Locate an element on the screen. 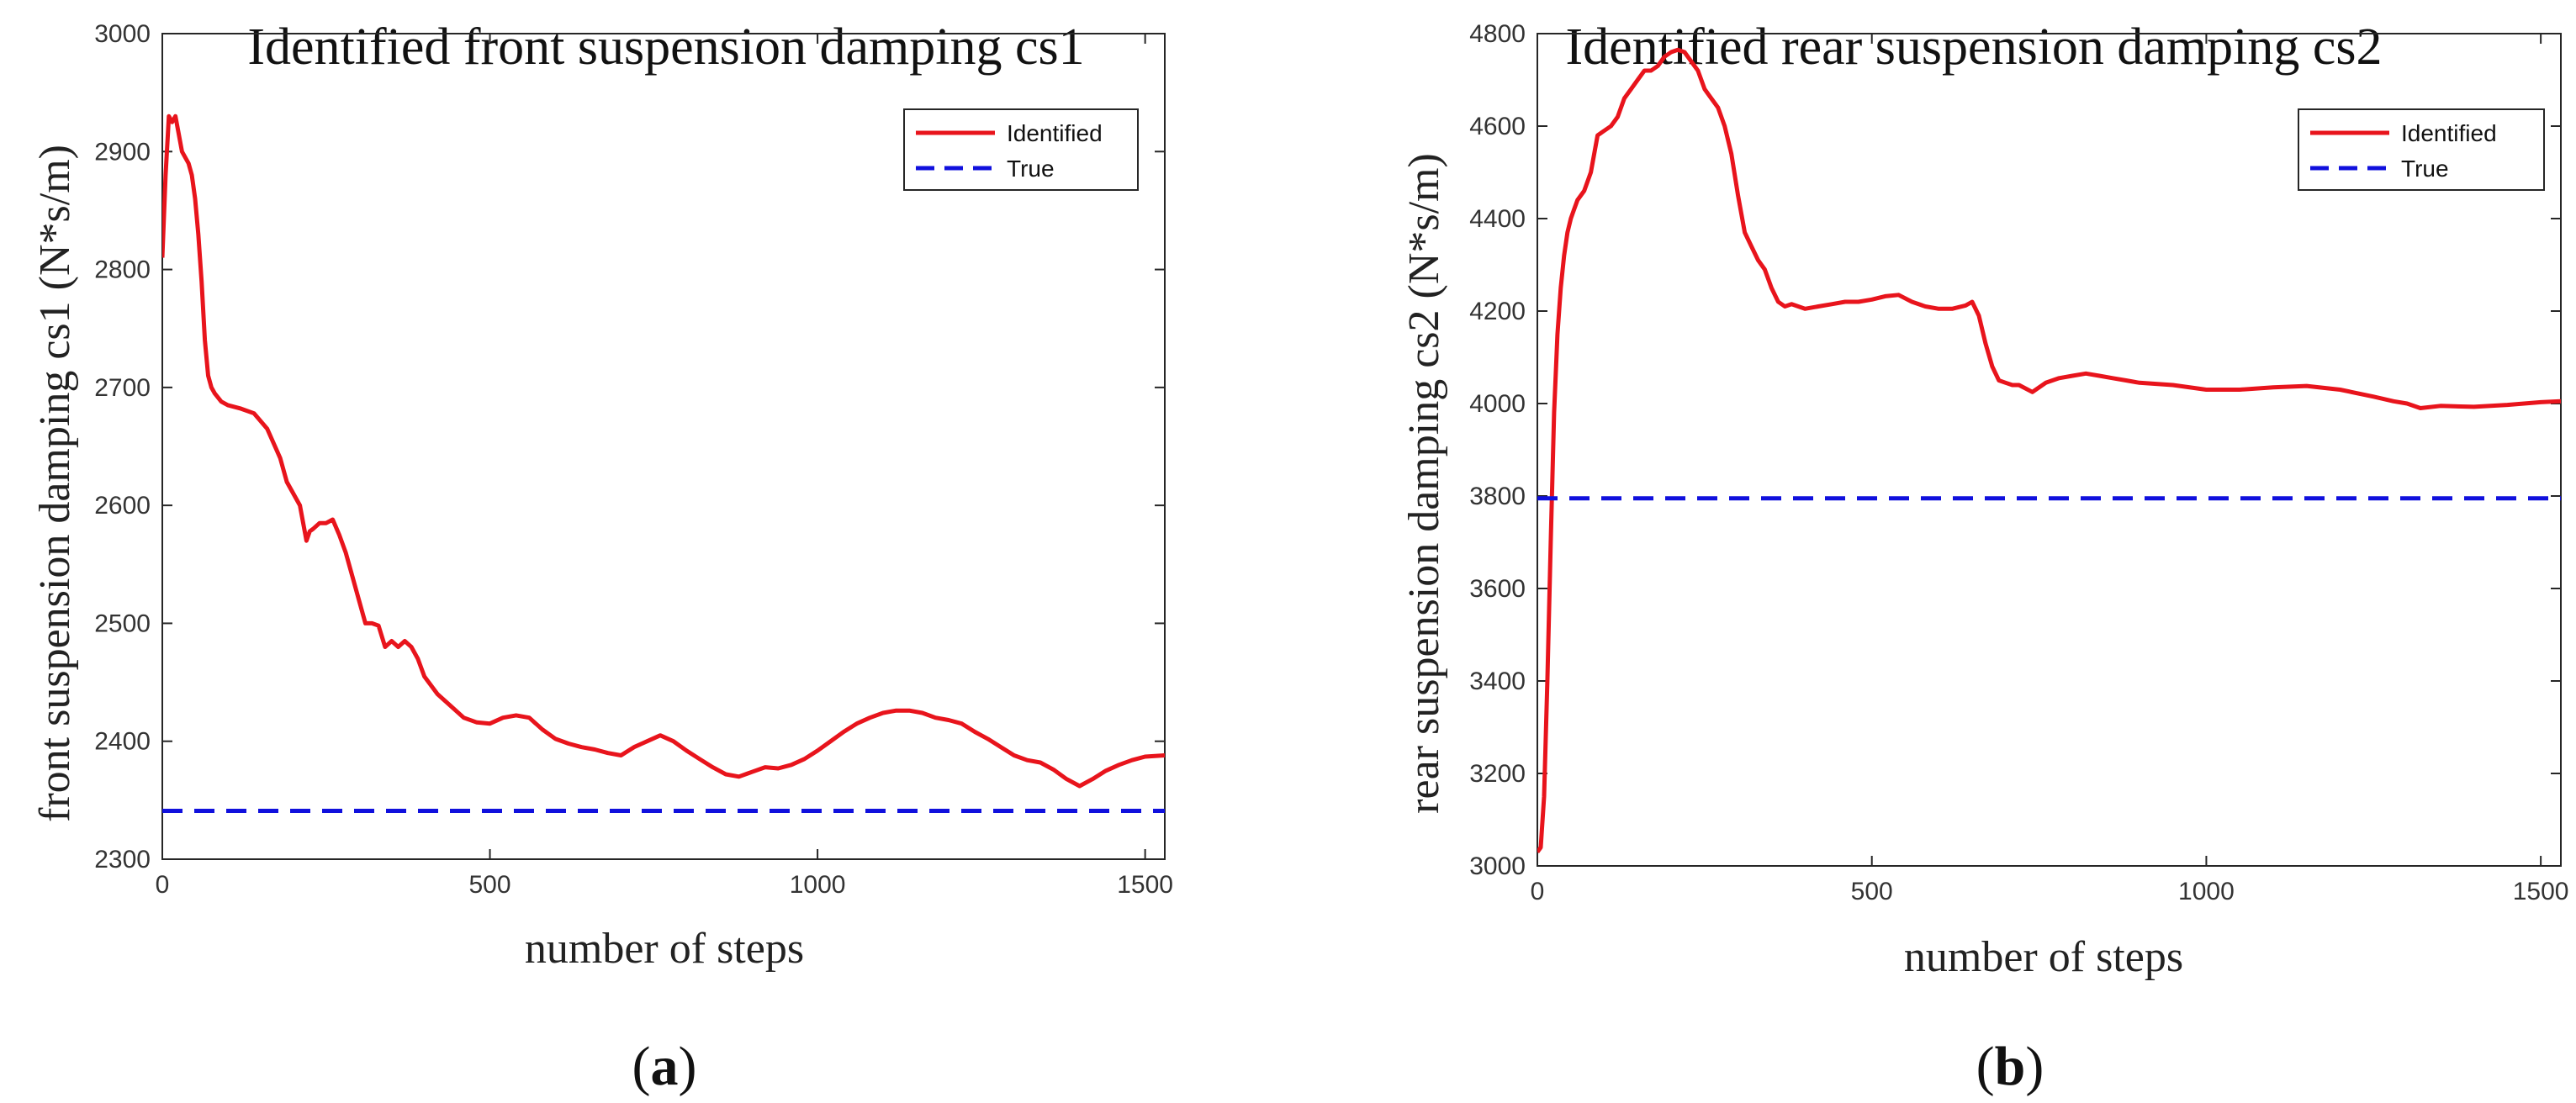 The height and width of the screenshot is (1103, 2576). panel-label: (a) is located at coordinates (664, 1067).